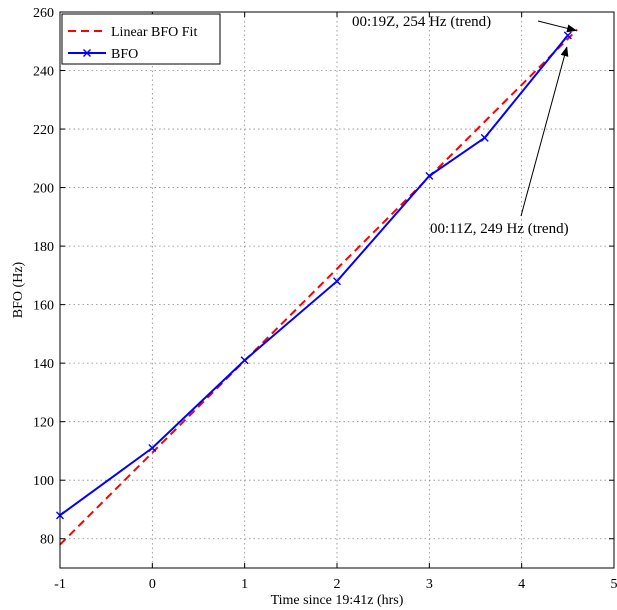 This screenshot has width=617, height=610. Describe the element at coordinates (43, 13) in the screenshot. I see `y-tick-label: 260` at that location.